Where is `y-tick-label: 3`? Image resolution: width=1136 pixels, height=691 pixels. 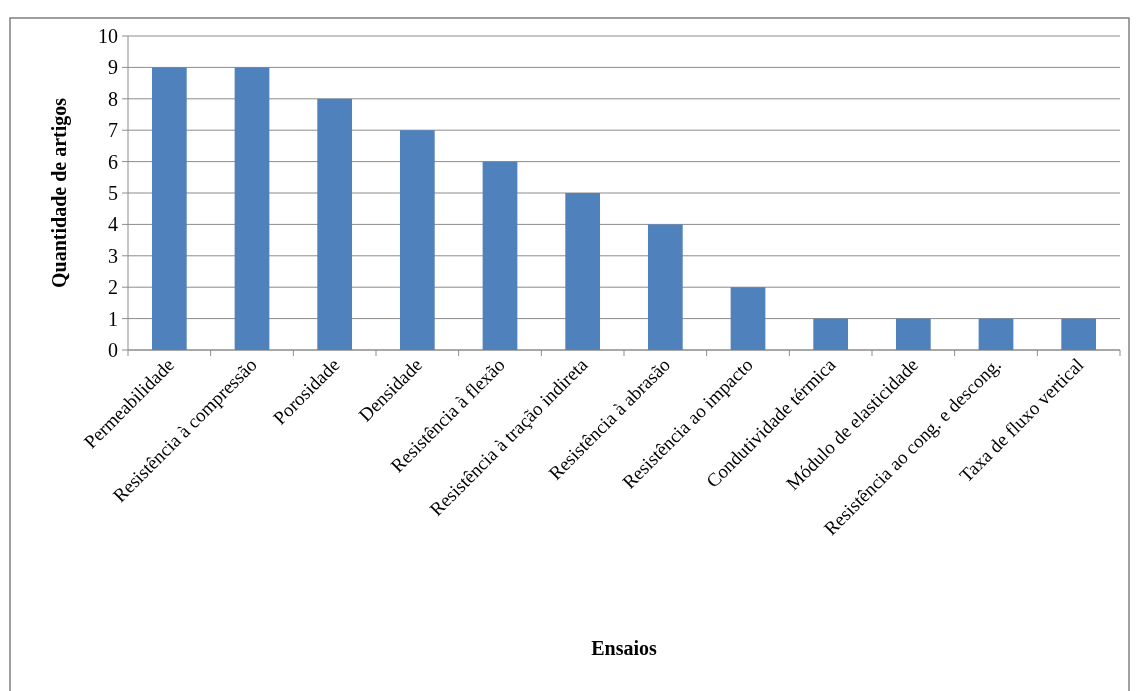 y-tick-label: 3 is located at coordinates (113, 255).